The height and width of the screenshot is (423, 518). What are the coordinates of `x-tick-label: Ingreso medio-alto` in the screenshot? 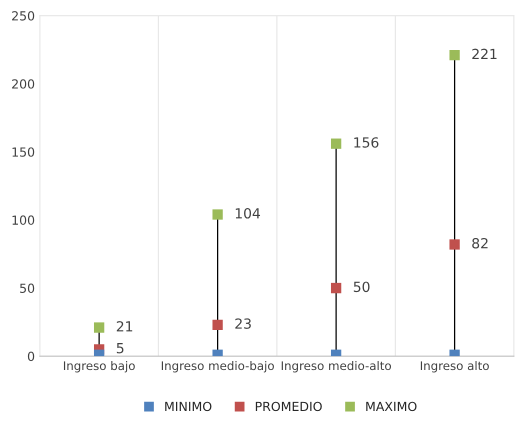 It's located at (336, 366).